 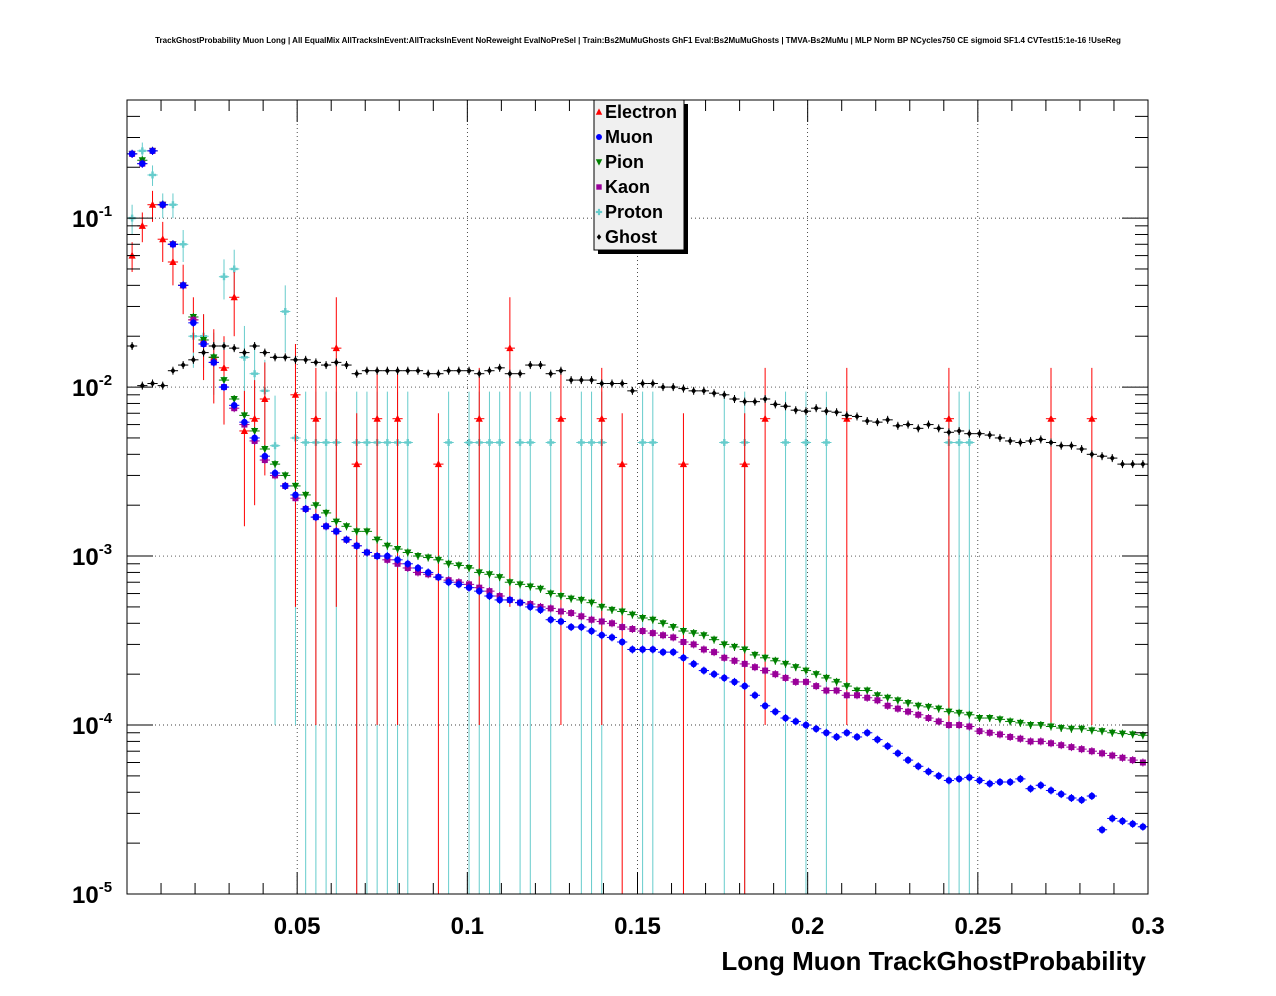 I want to click on x-tick-label: 0.05, so click(x=297, y=926).